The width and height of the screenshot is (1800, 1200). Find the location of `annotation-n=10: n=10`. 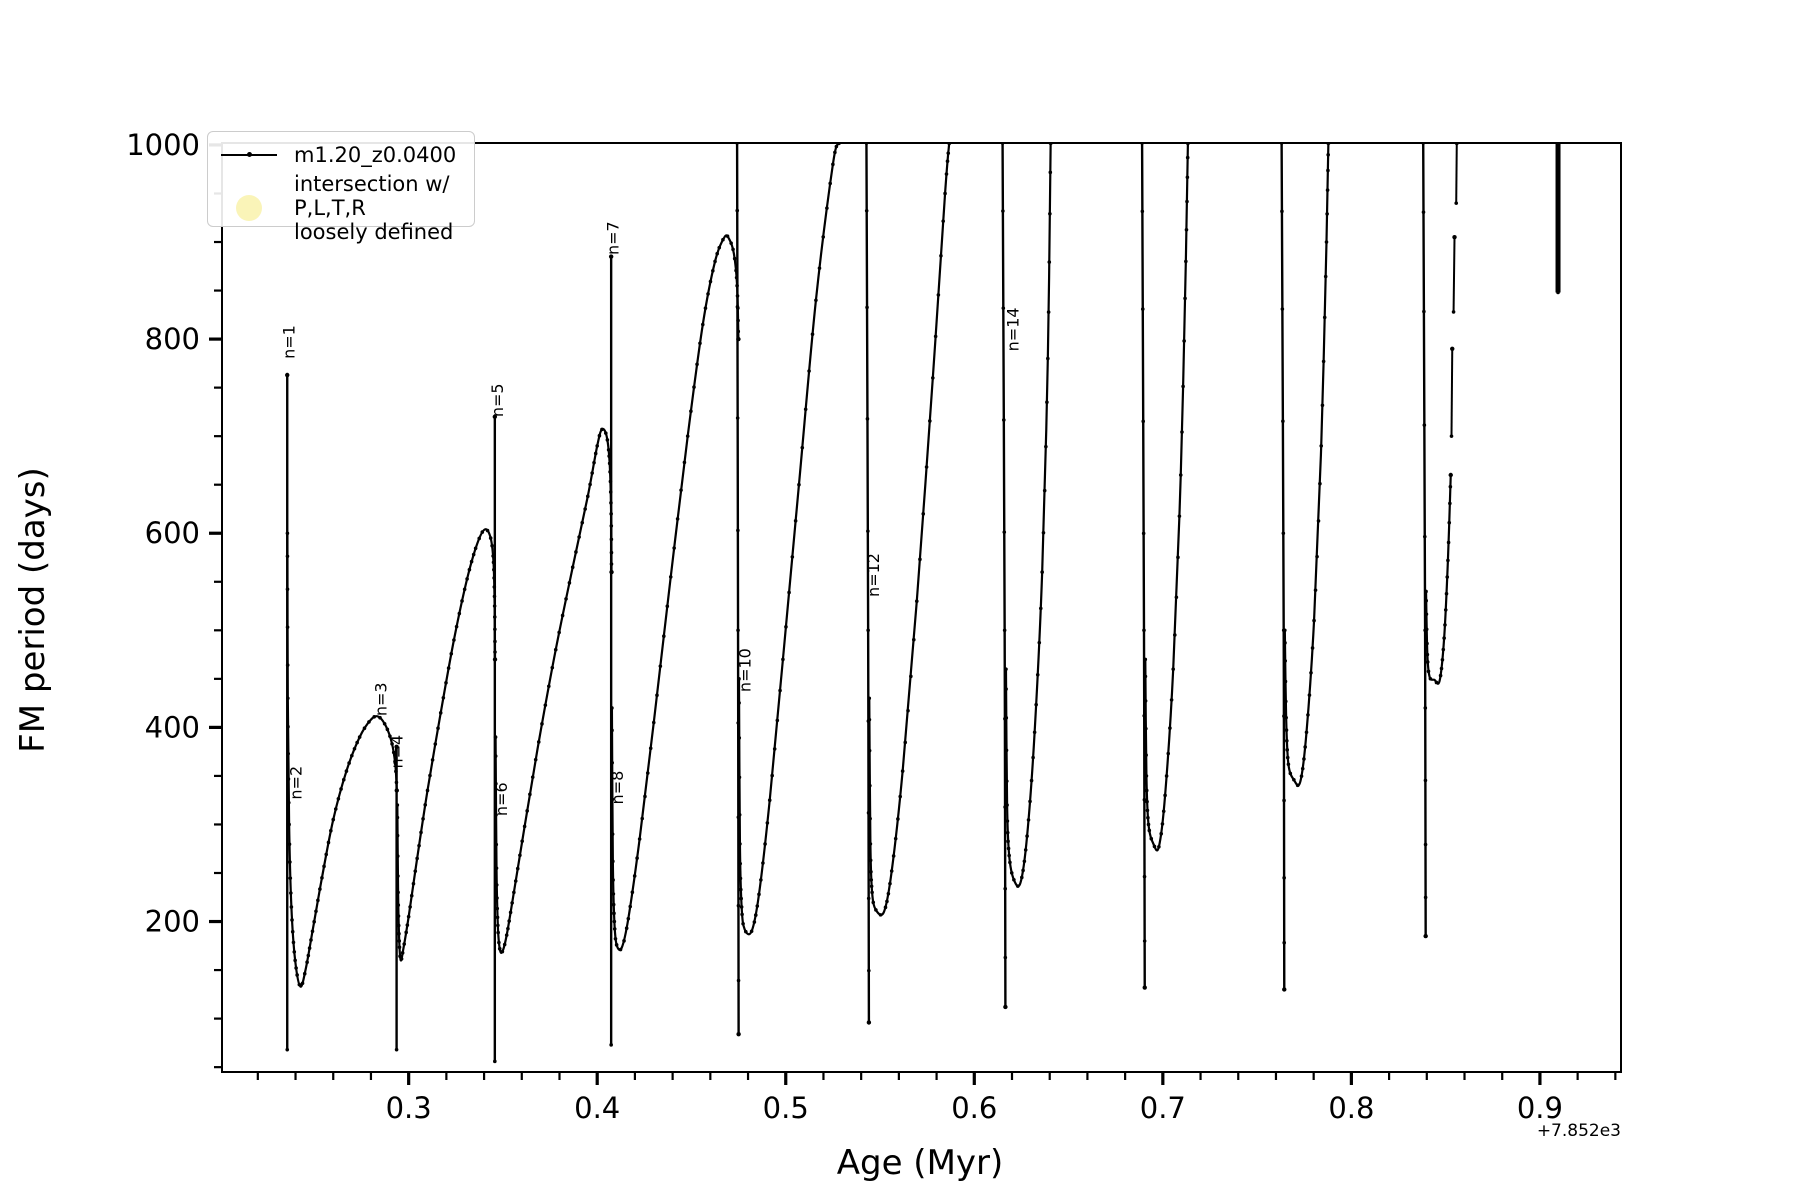

annotation-n=10: n=10 is located at coordinates (745, 670).